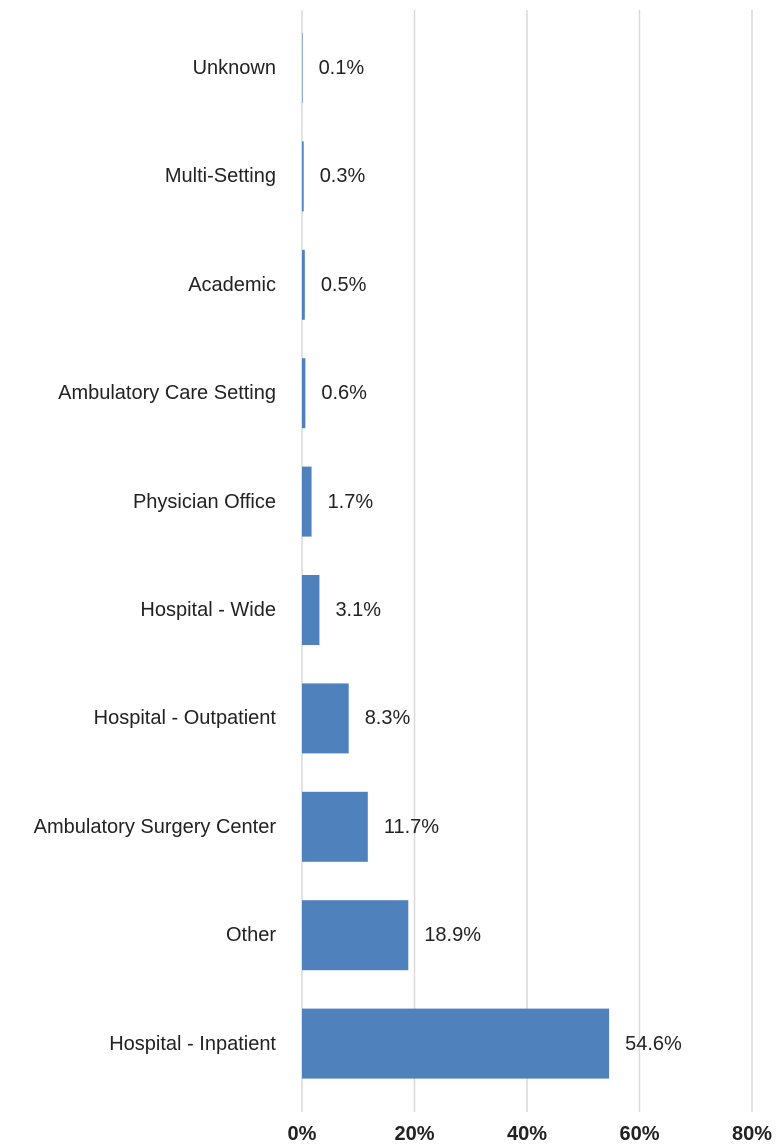  What do you see at coordinates (653, 1043) in the screenshot?
I see `data-label: 54.6%` at bounding box center [653, 1043].